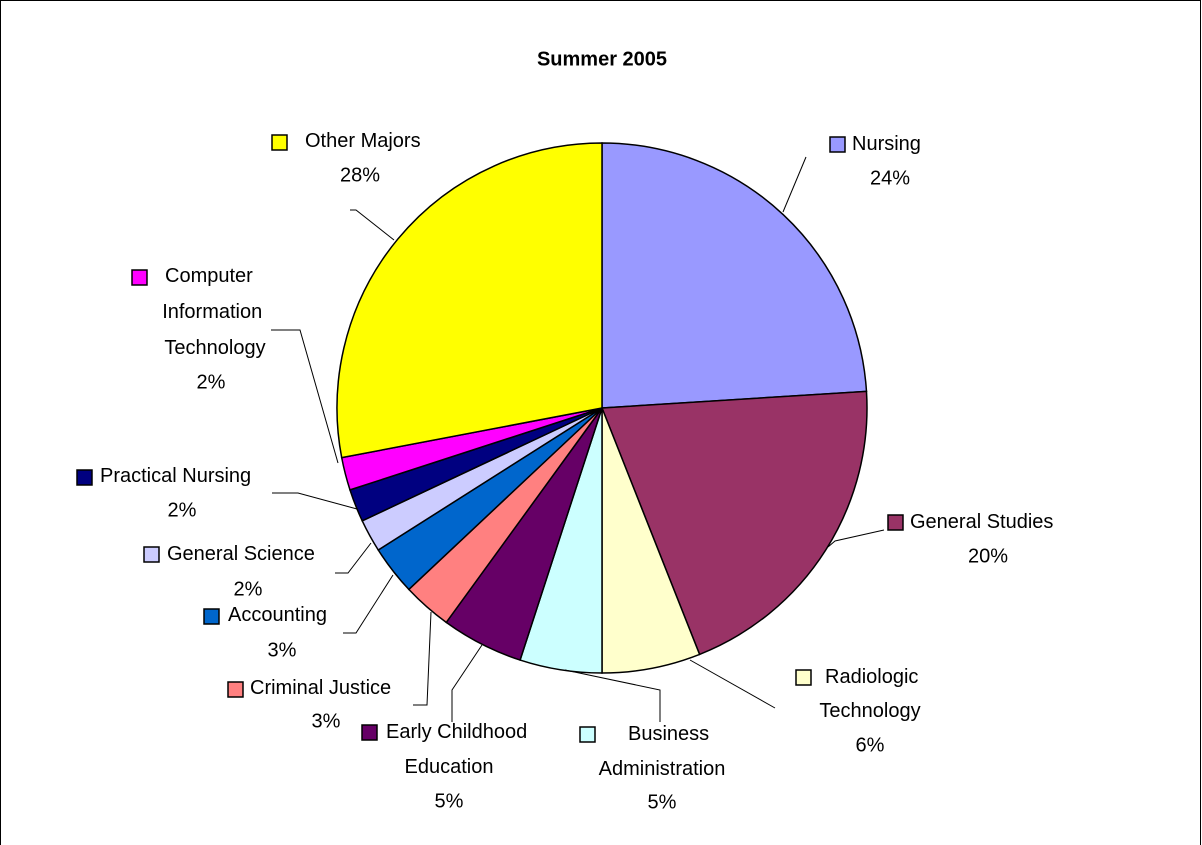 The width and height of the screenshot is (1202, 845). Describe the element at coordinates (871, 694) in the screenshot. I see `slice-label: Radiologic Technology` at that location.